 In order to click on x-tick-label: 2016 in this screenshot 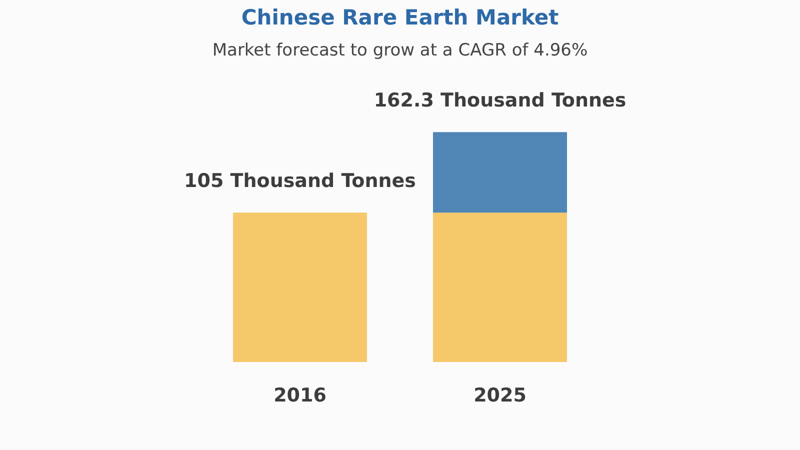, I will do `click(300, 395)`.